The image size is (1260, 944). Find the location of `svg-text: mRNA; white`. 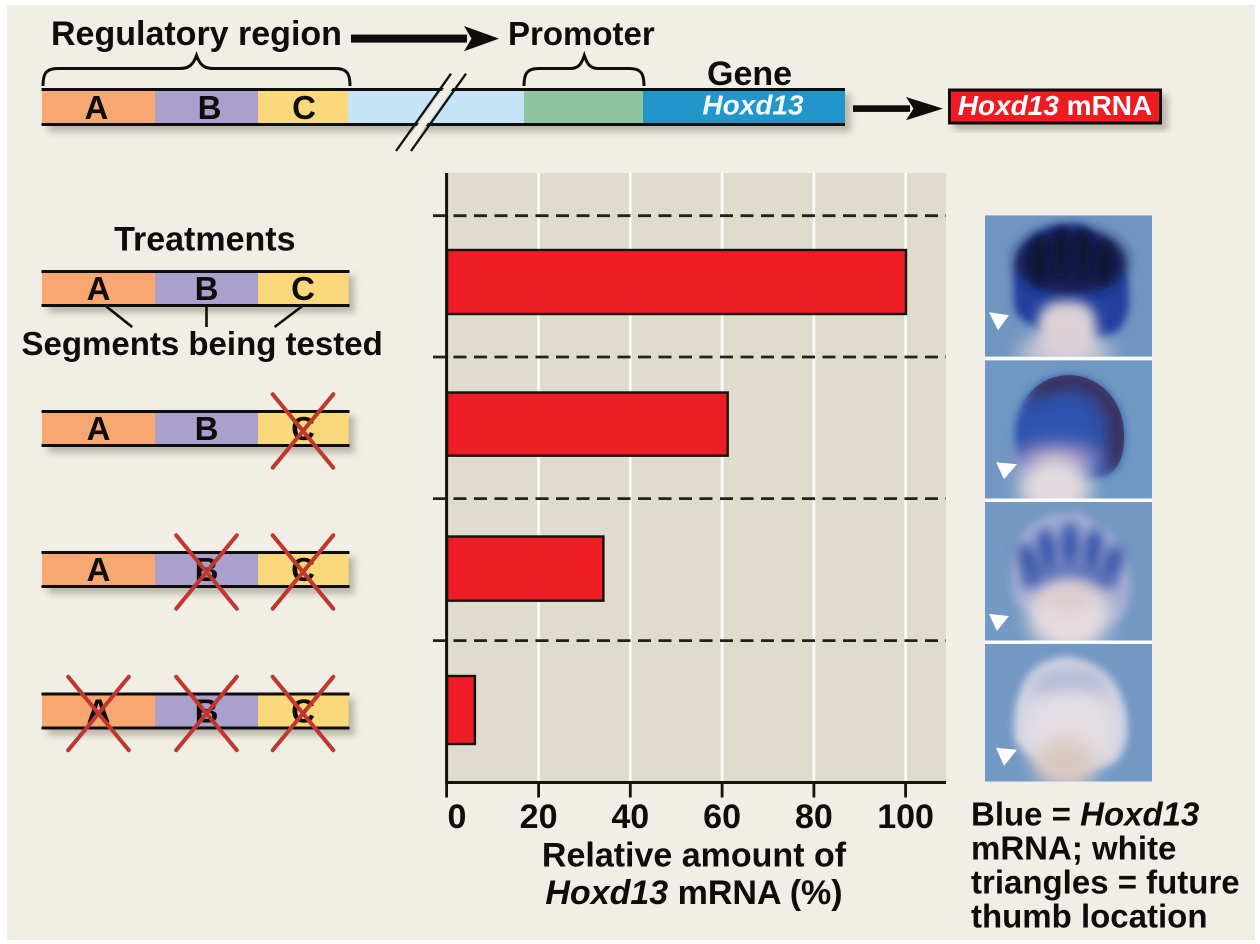

svg-text: mRNA; white is located at coordinates (1073, 847).